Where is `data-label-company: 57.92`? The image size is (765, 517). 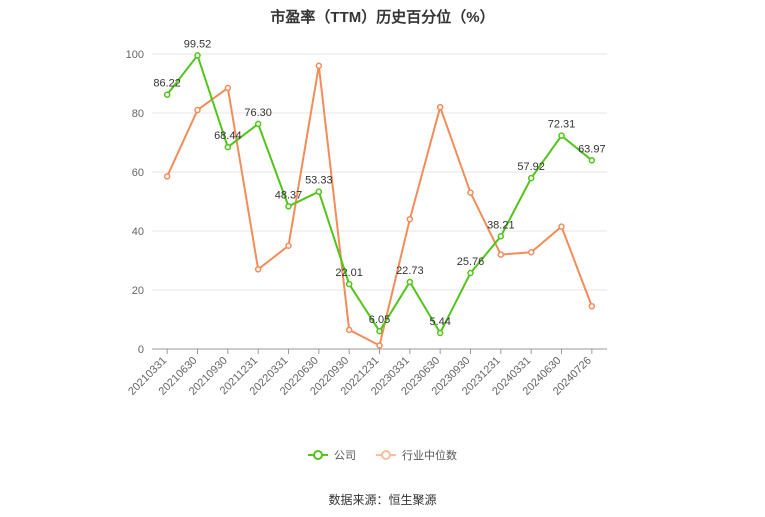 data-label-company: 57.92 is located at coordinates (531, 167).